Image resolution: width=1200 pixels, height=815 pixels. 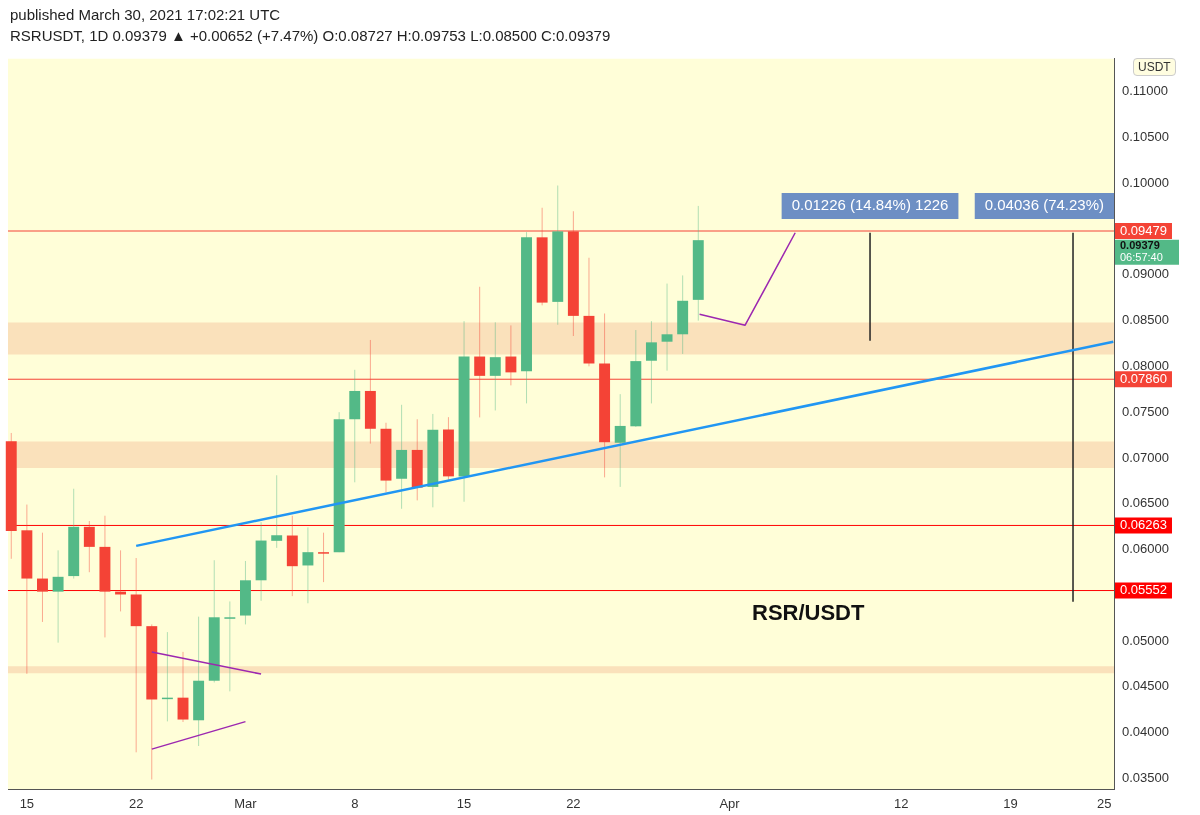 What do you see at coordinates (1143, 378) in the screenshot?
I see `ref-line-label: 0.07860` at bounding box center [1143, 378].